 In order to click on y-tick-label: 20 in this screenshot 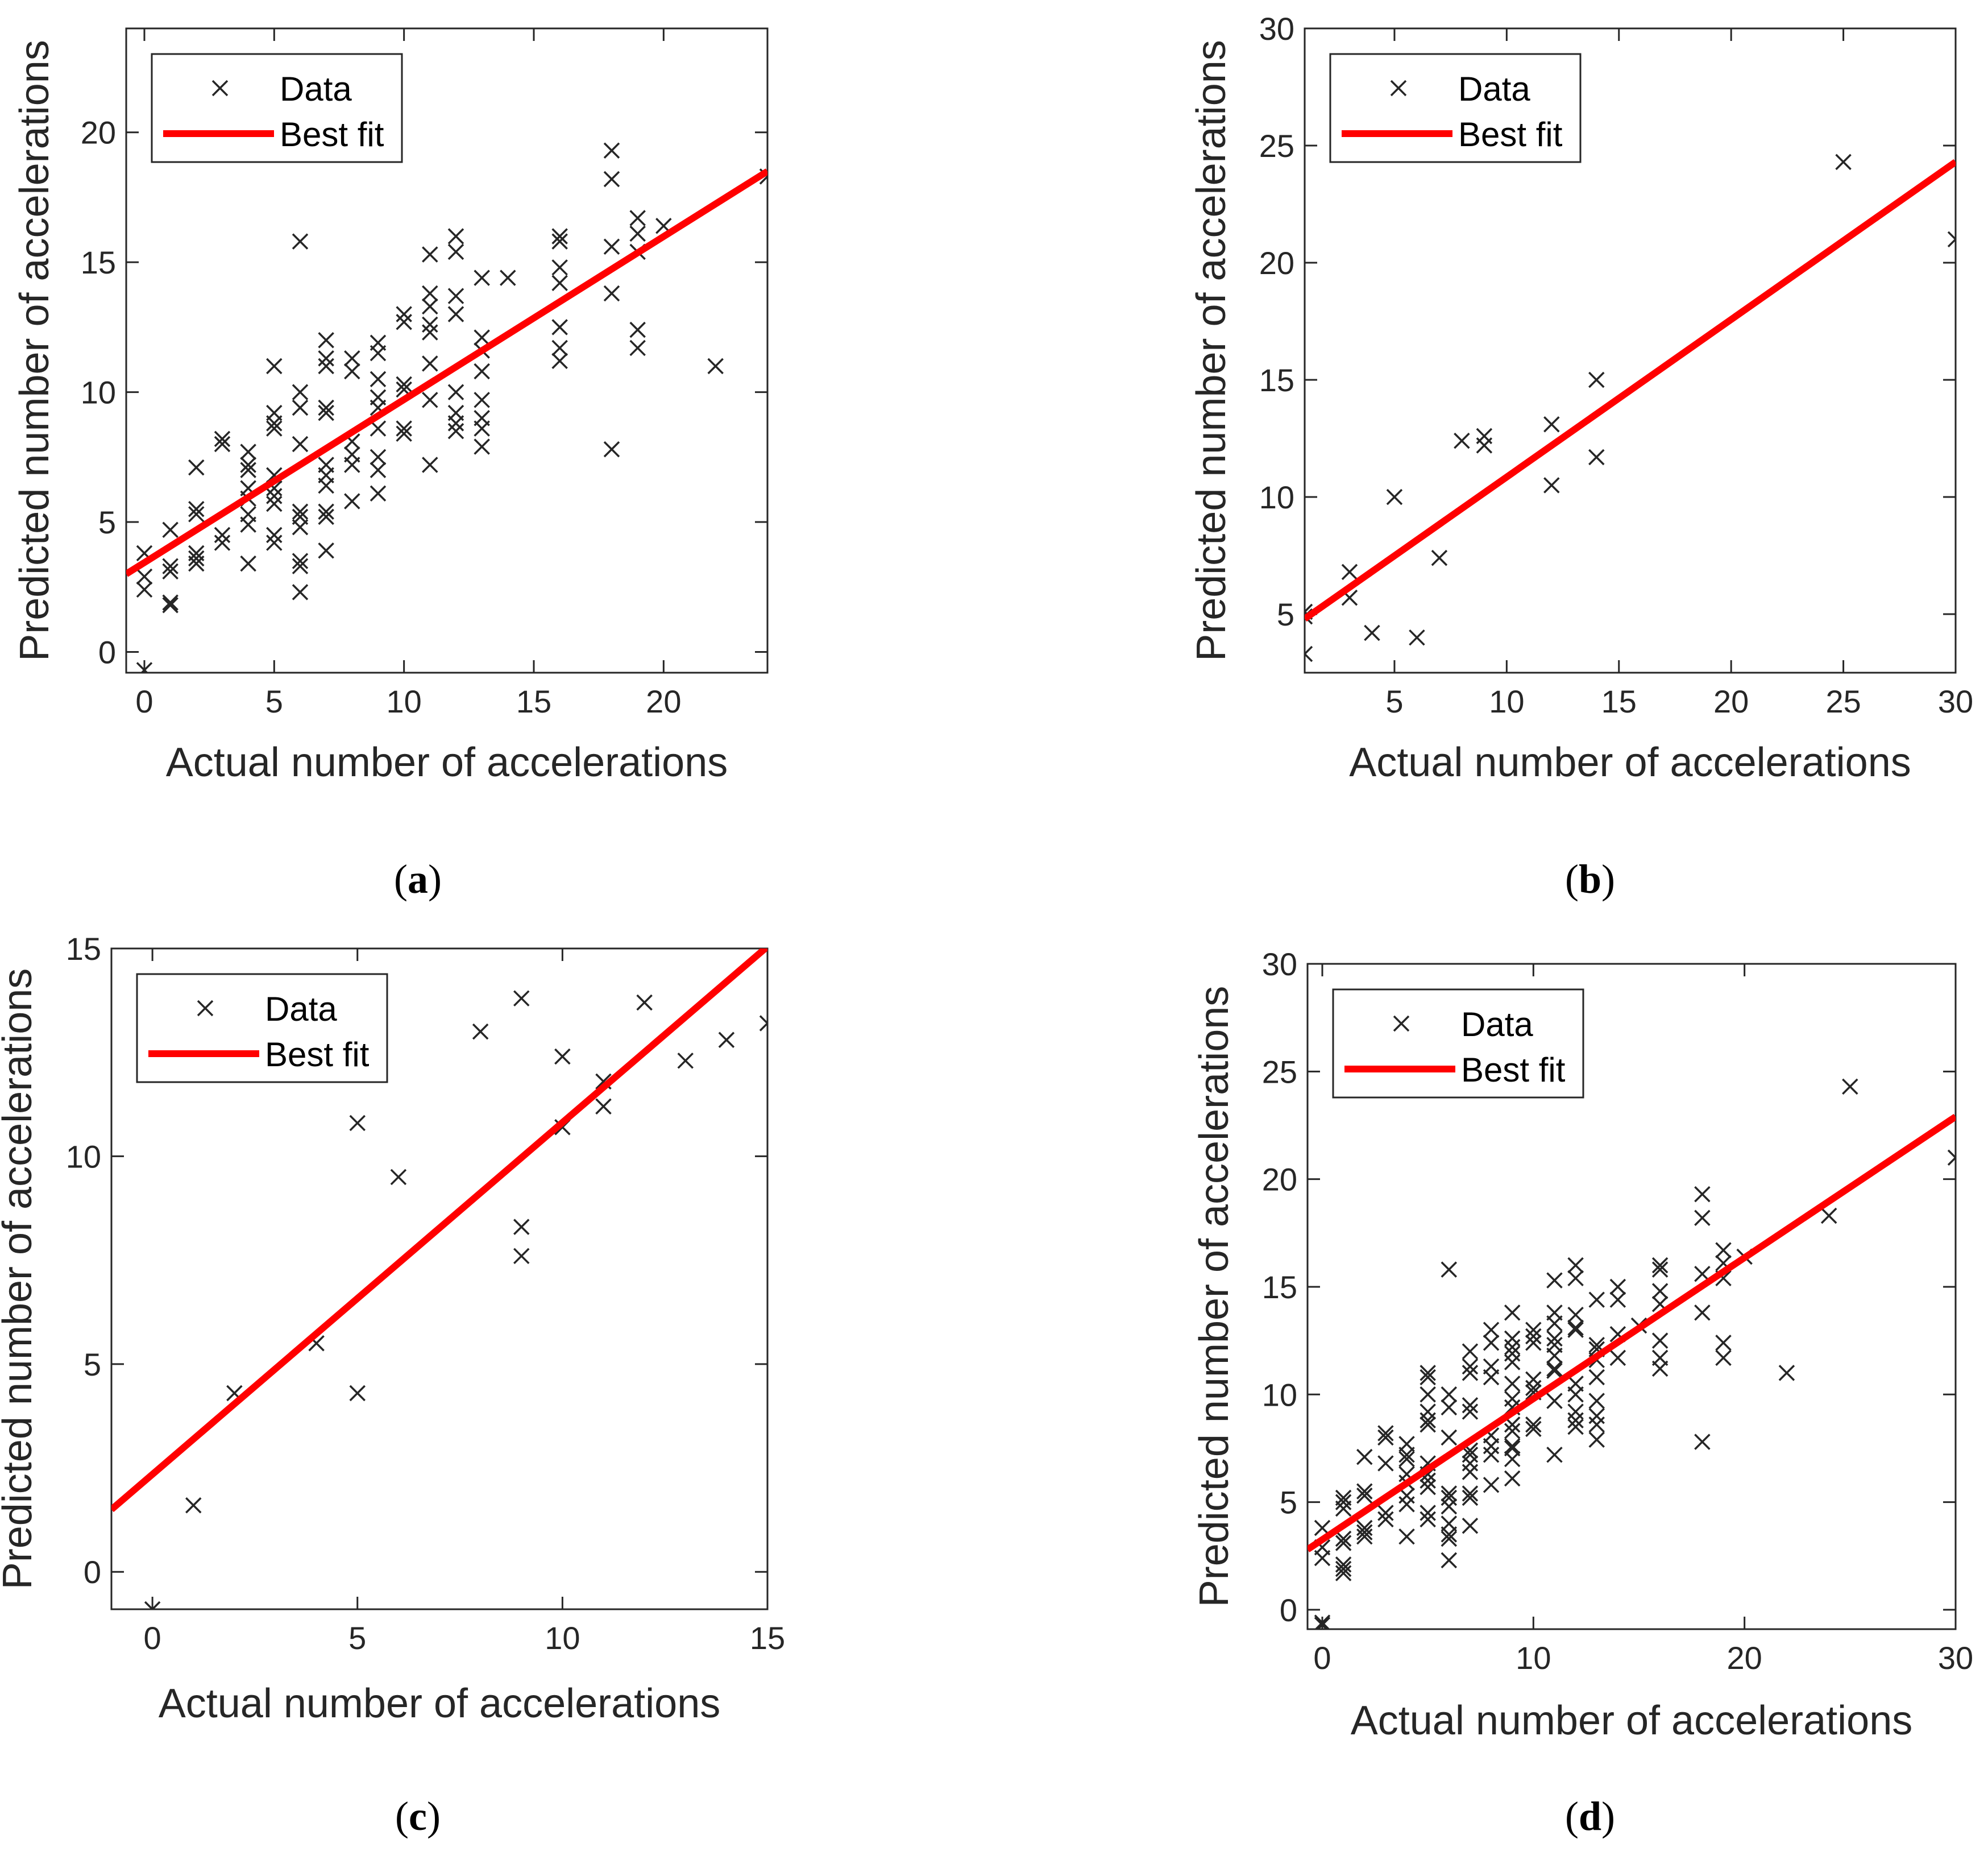, I will do `click(1279, 1180)`.